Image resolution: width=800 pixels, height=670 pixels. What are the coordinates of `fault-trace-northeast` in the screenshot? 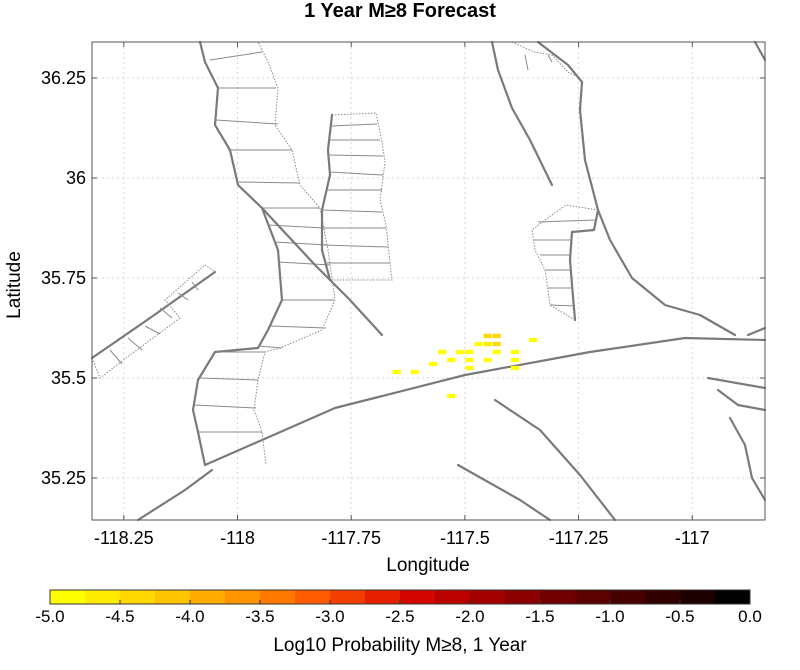 It's located at (522, 113).